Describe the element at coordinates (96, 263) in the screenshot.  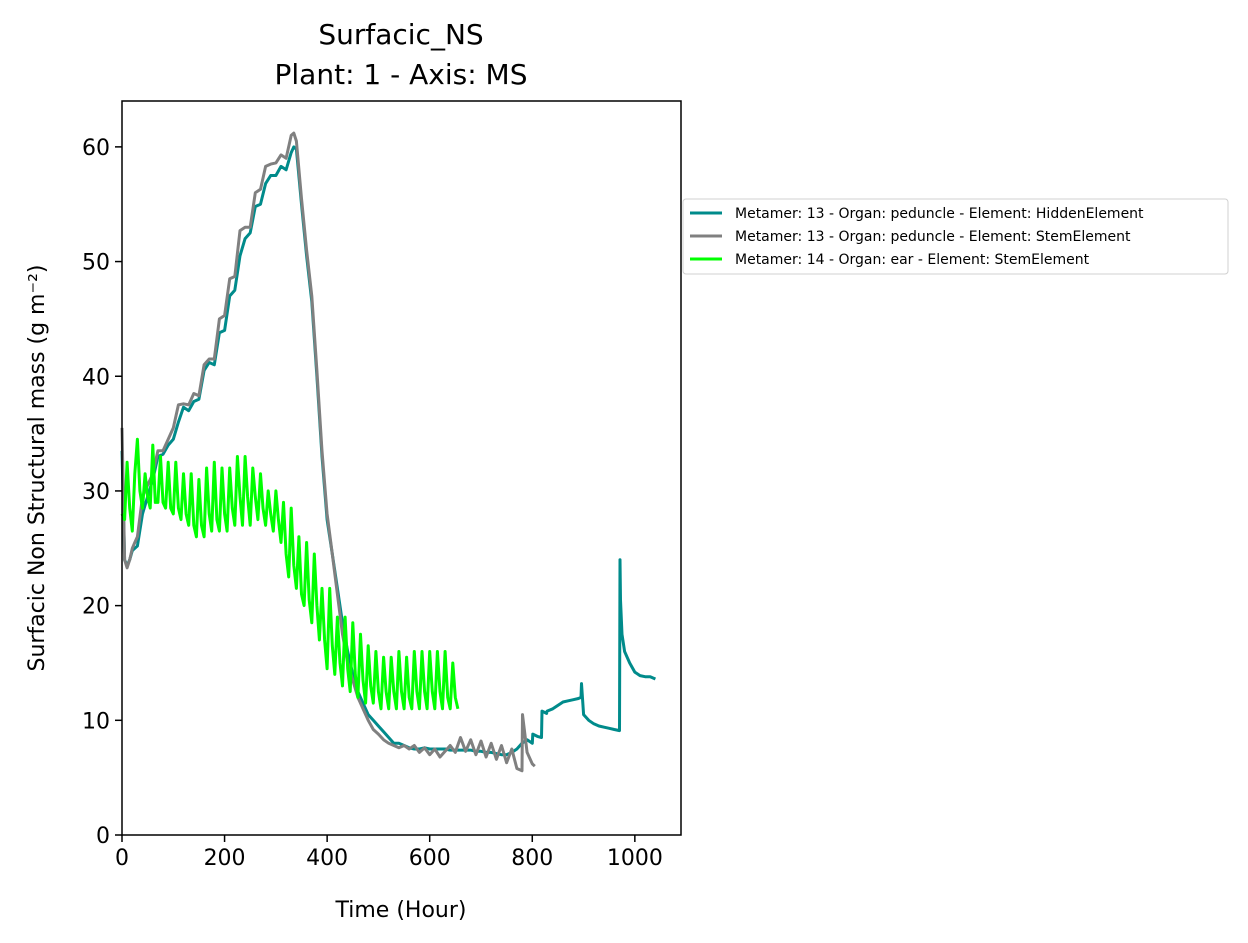
I see `y-tick-label: 50` at that location.